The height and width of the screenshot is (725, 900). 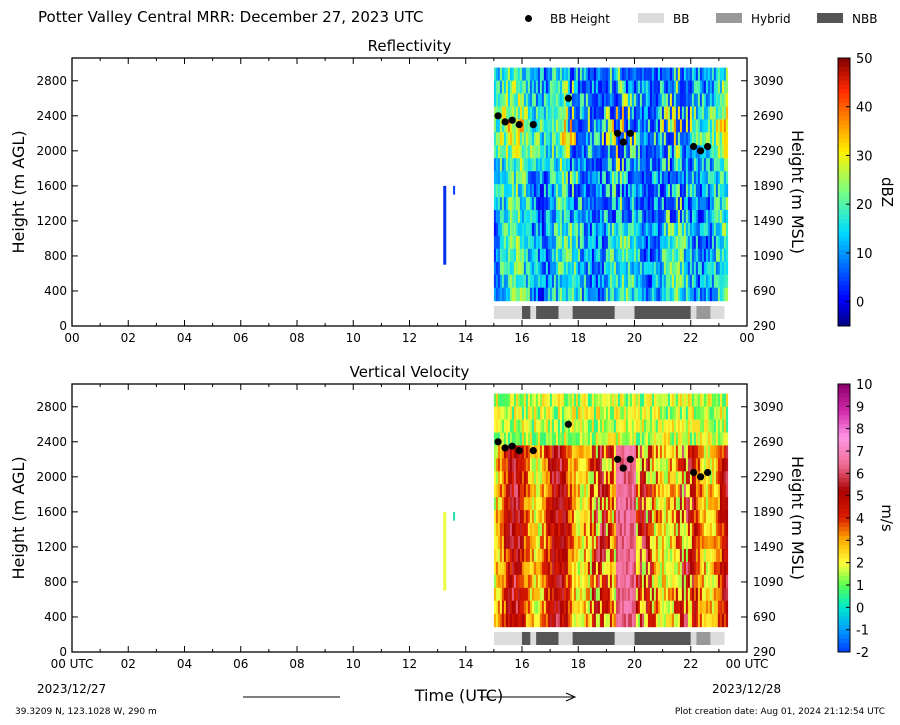 What do you see at coordinates (63, 652) in the screenshot?
I see `panel2-y-tick-label-7: 0` at bounding box center [63, 652].